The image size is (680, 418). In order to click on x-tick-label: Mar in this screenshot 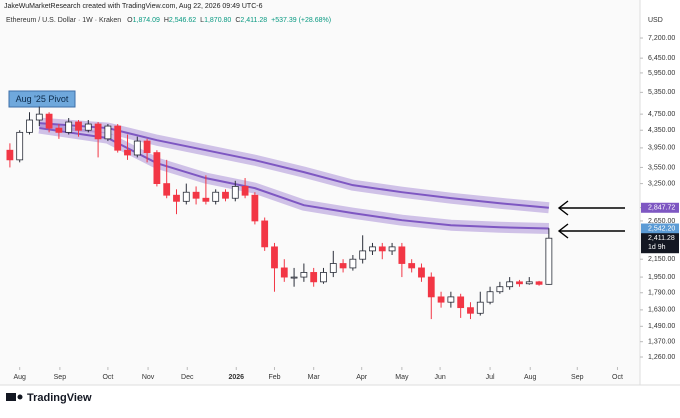, I will do `click(314, 377)`.